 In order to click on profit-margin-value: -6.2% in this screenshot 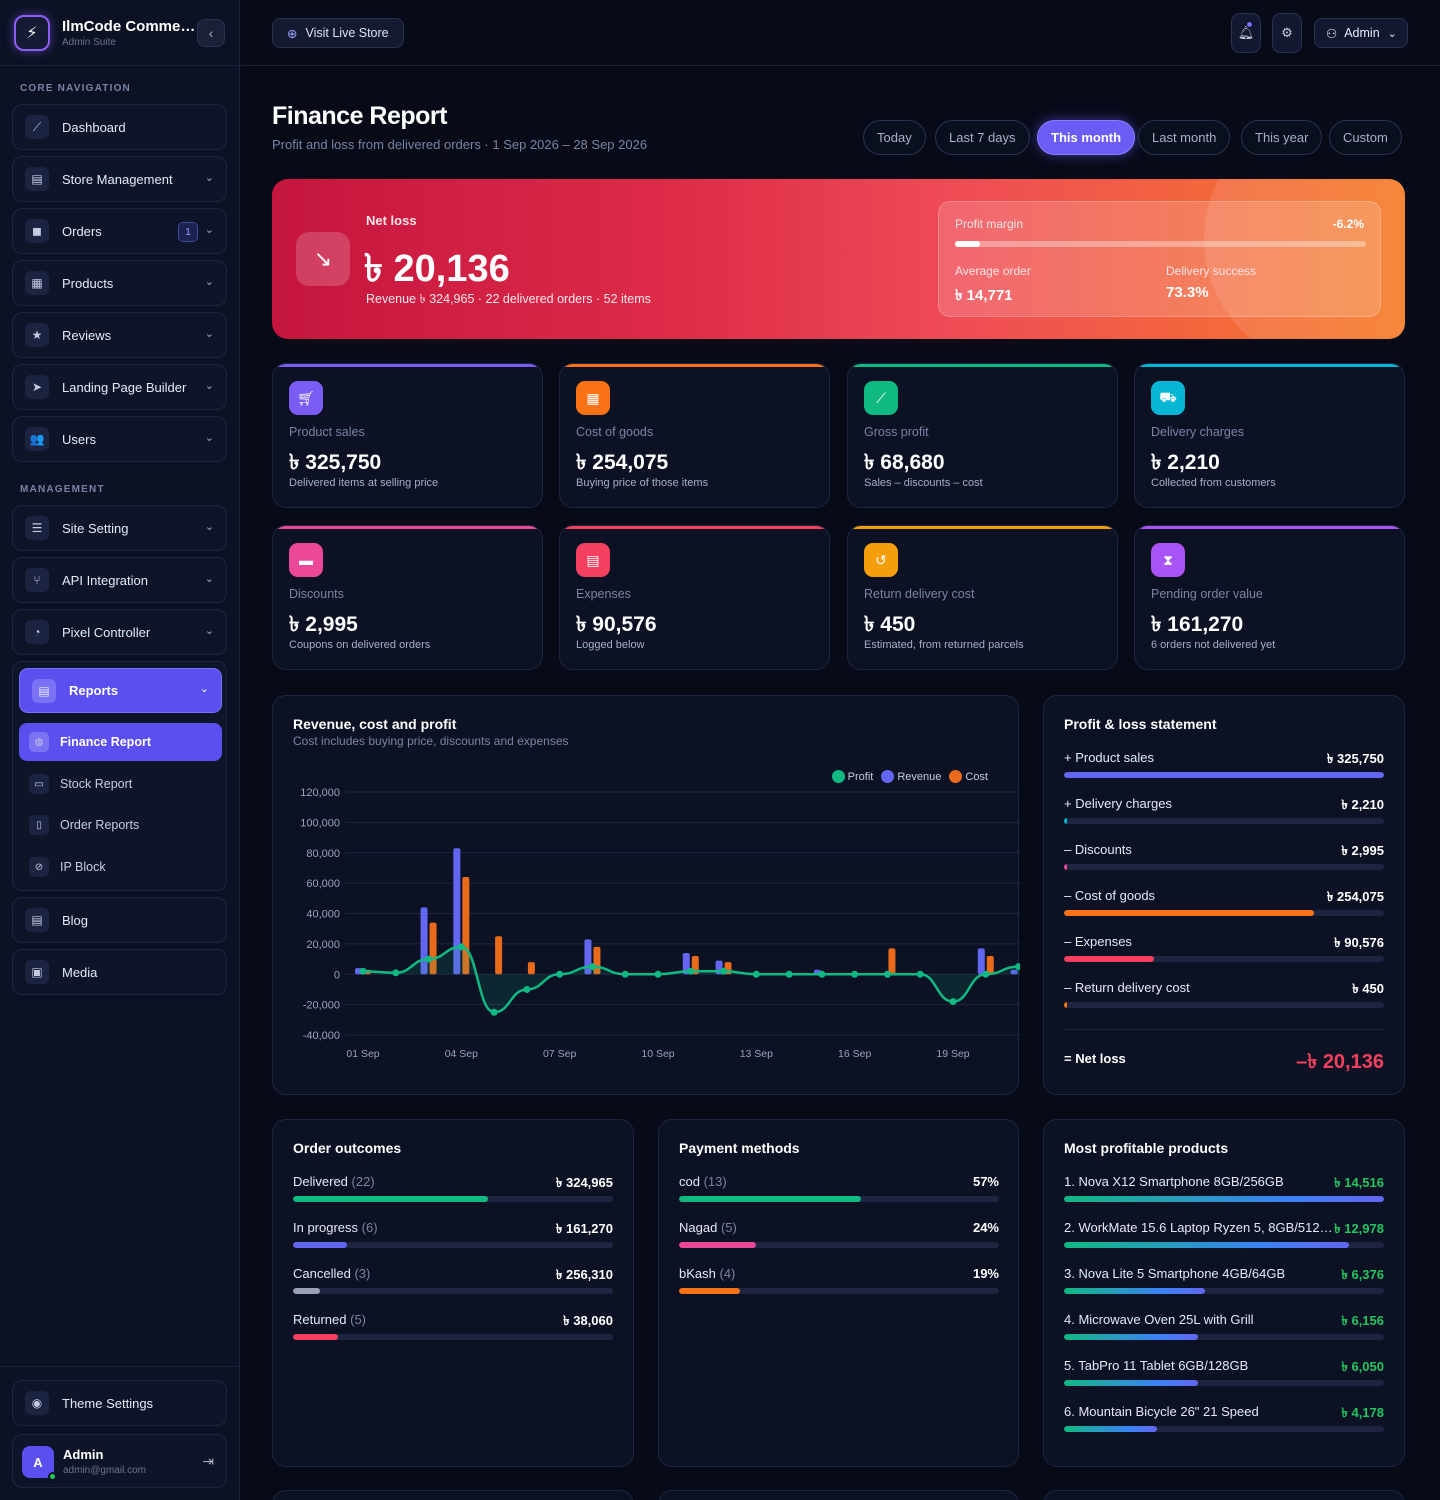, I will do `click(1348, 224)`.